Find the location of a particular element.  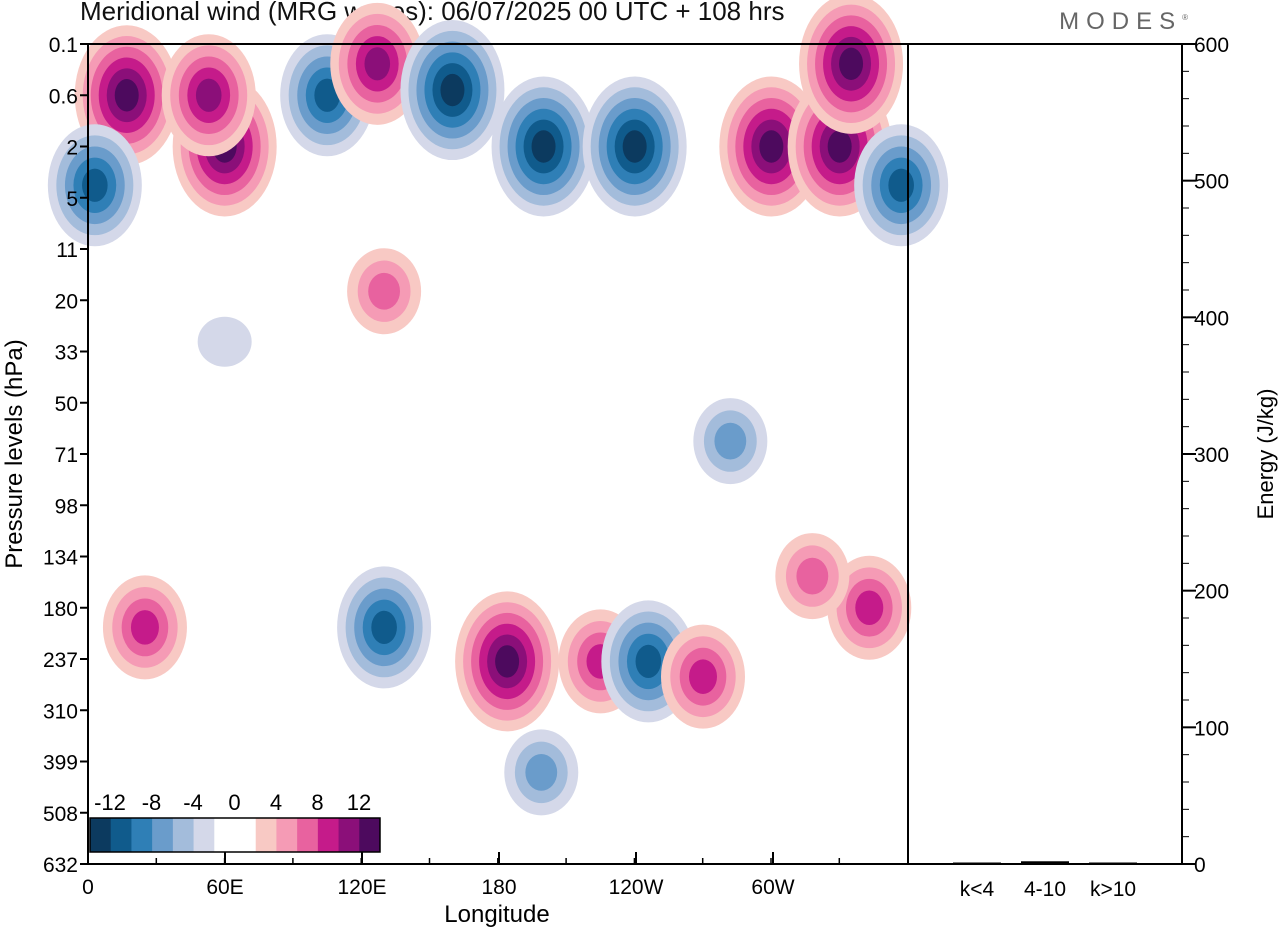

energy-bars: k<4 4-10 k>10 is located at coordinates (1045, 881).